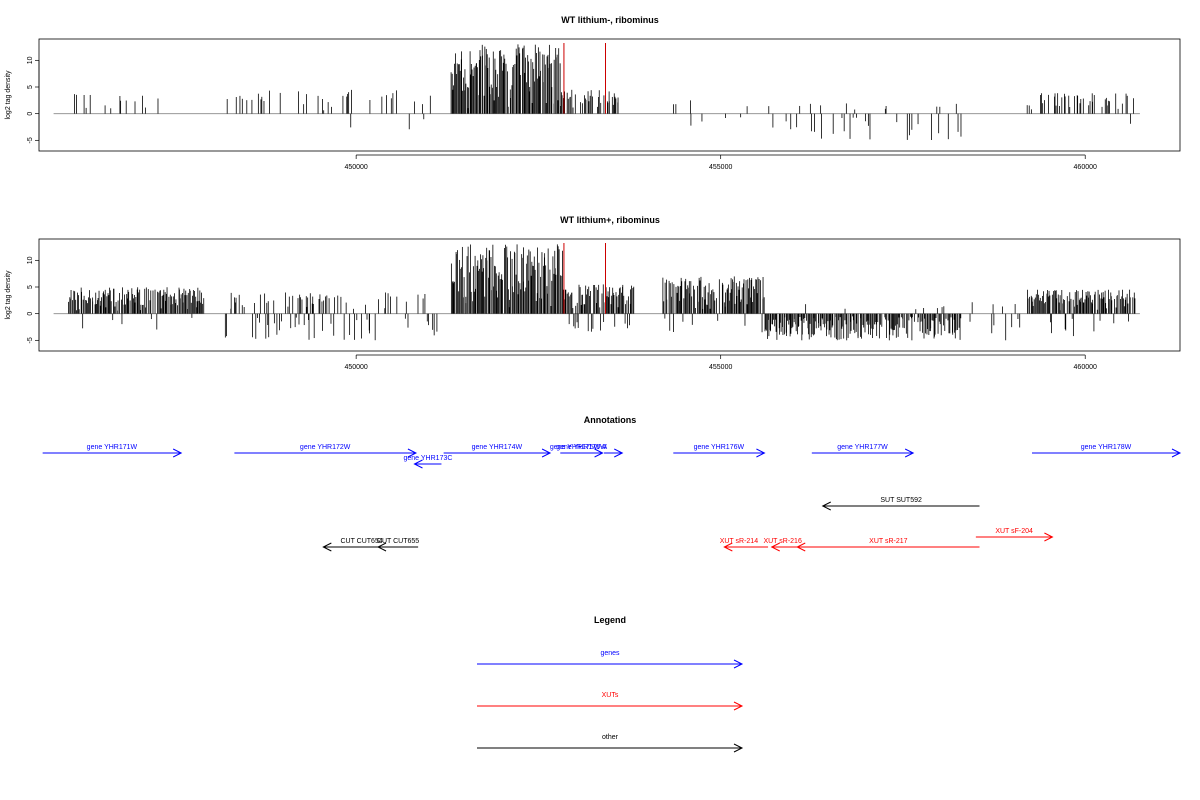  Describe the element at coordinates (610, 653) in the screenshot. I see `legend-label: genes` at that location.